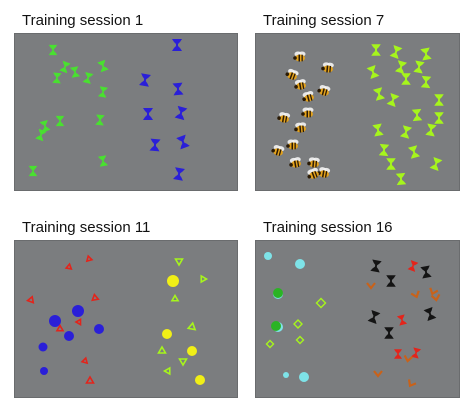  I want to click on panel-title-session-11: Training session 11, so click(86, 227).